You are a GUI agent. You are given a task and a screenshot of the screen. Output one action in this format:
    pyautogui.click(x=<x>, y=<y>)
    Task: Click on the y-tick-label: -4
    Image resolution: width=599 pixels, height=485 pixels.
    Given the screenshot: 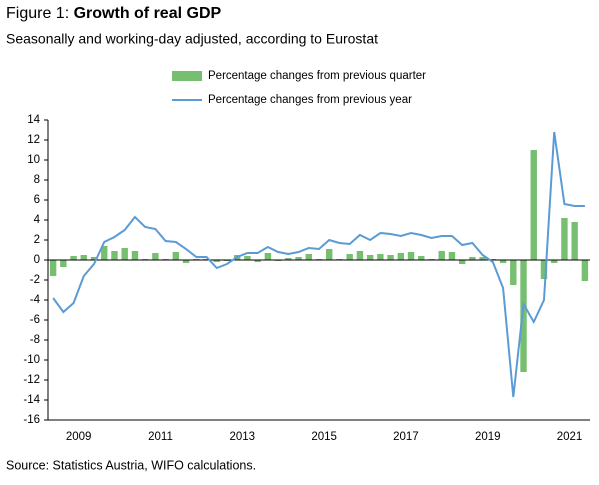 What is the action you would take?
    pyautogui.click(x=35, y=300)
    